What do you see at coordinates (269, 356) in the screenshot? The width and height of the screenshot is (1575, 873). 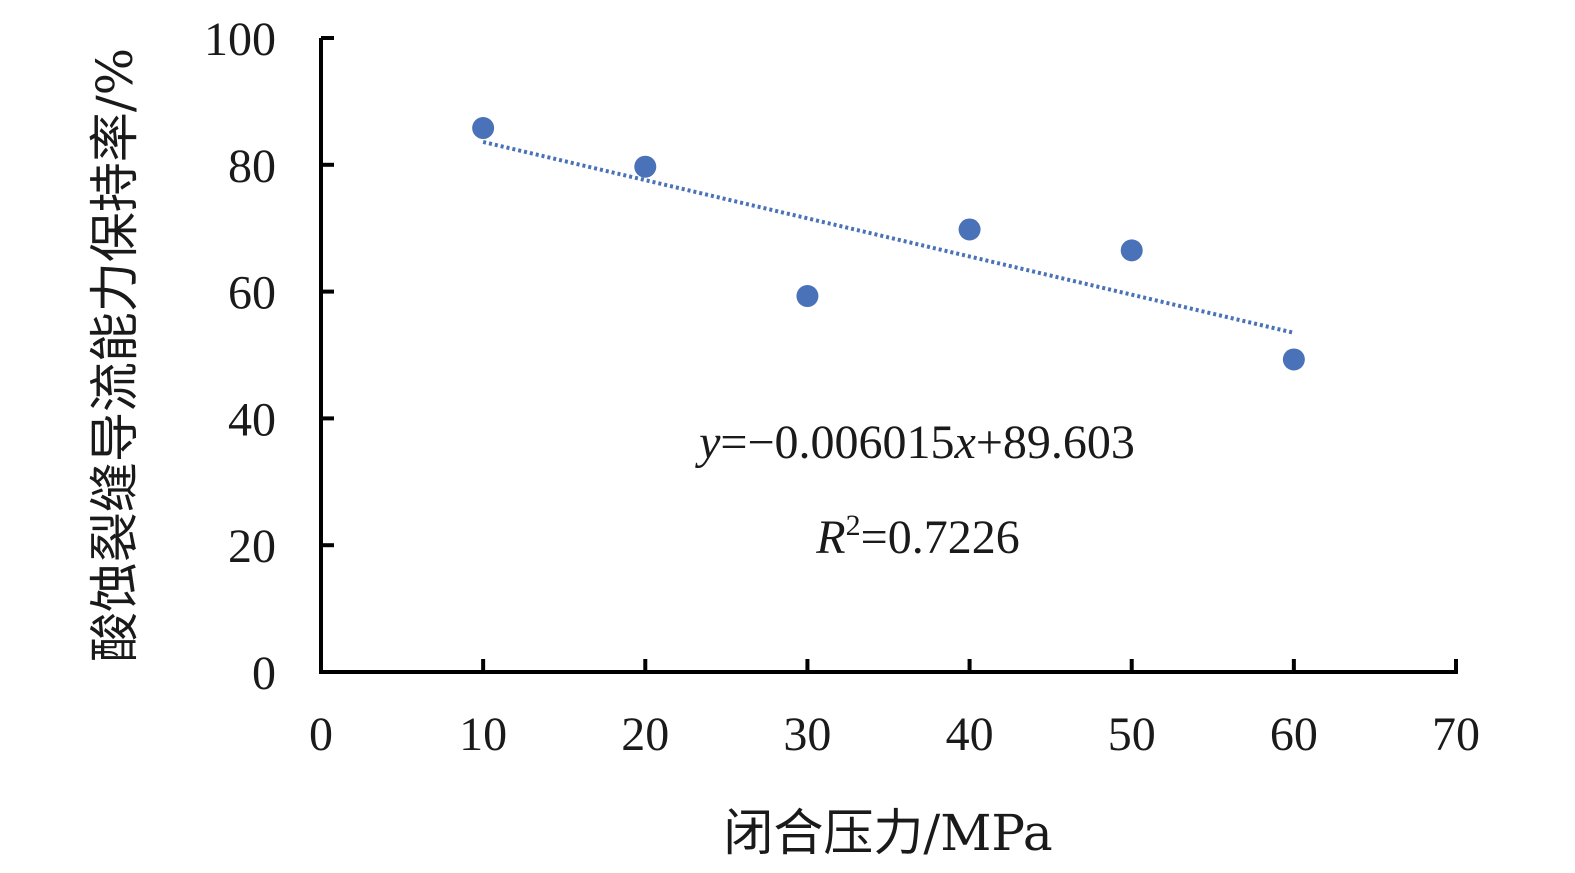 I see `y-axis-ticks: 0 20 40 60 80 100` at bounding box center [269, 356].